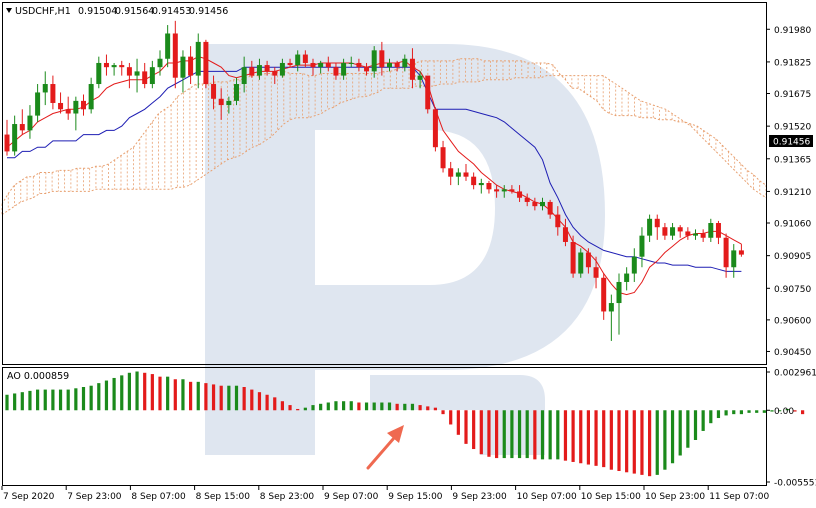 Image resolution: width=816 pixels, height=508 pixels. What do you see at coordinates (38, 376) in the screenshot?
I see `indicator-label: AO 0.000859` at bounding box center [38, 376].